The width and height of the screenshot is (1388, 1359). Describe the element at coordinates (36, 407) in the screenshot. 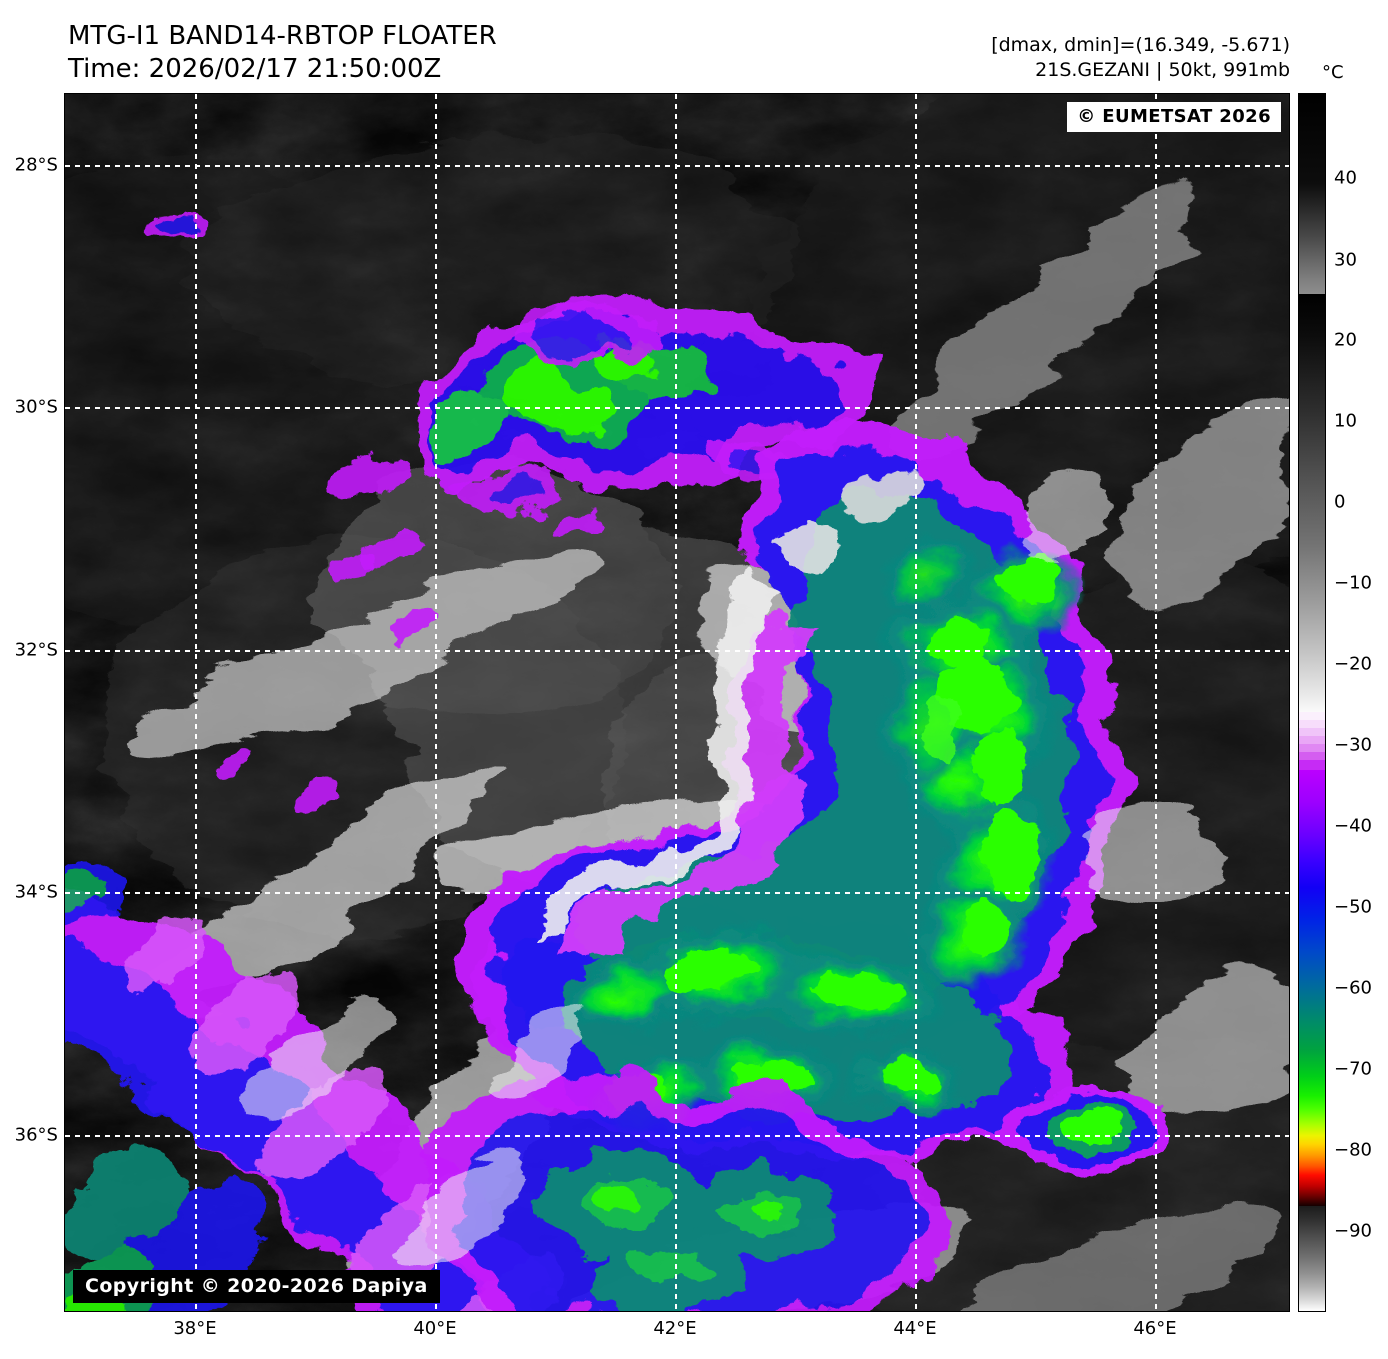

I see `y-tick-label: 30°S` at that location.